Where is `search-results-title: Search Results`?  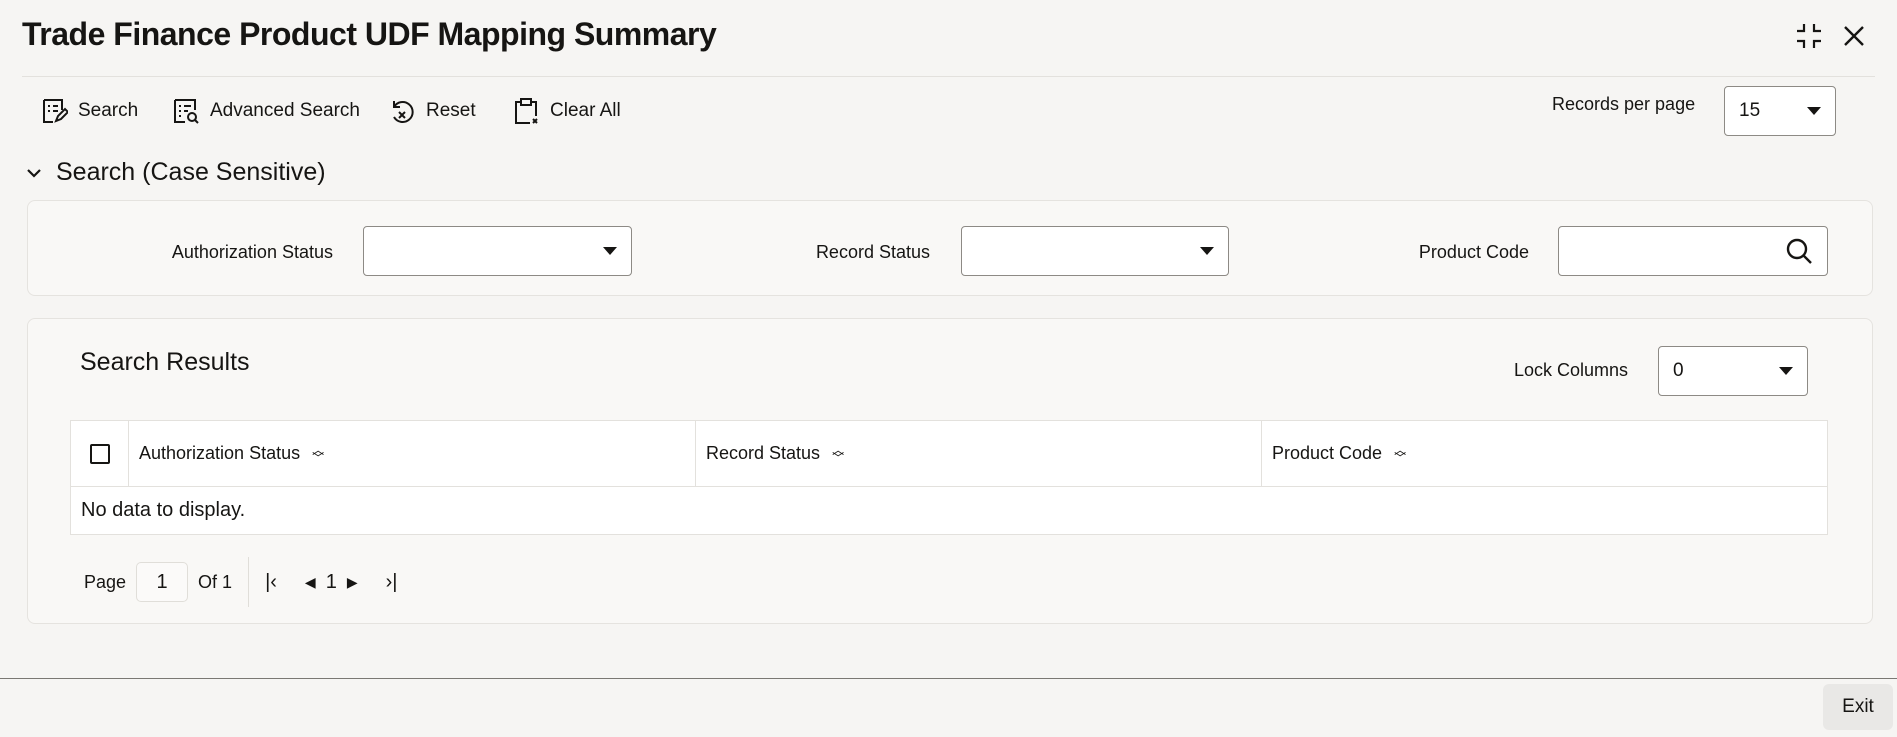 search-results-title: Search Results is located at coordinates (165, 362).